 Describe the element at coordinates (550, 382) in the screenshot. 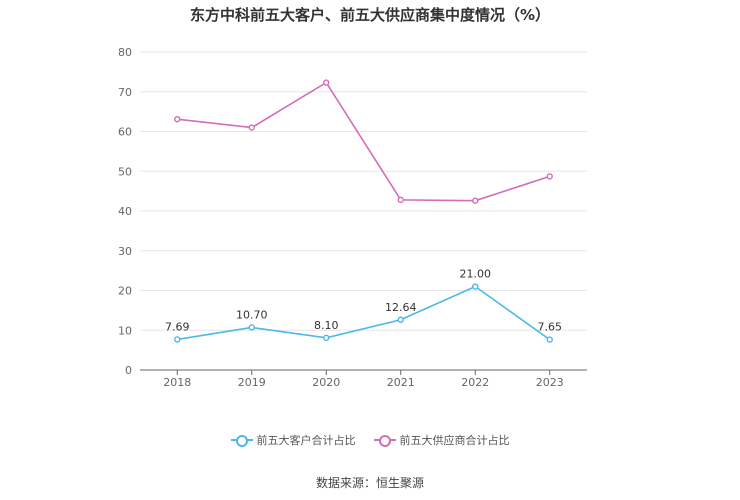

I see `x-tick-label: 2023` at that location.